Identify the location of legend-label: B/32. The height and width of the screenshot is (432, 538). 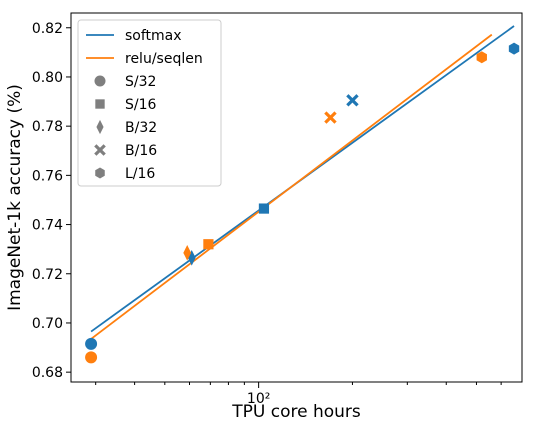
(141, 128).